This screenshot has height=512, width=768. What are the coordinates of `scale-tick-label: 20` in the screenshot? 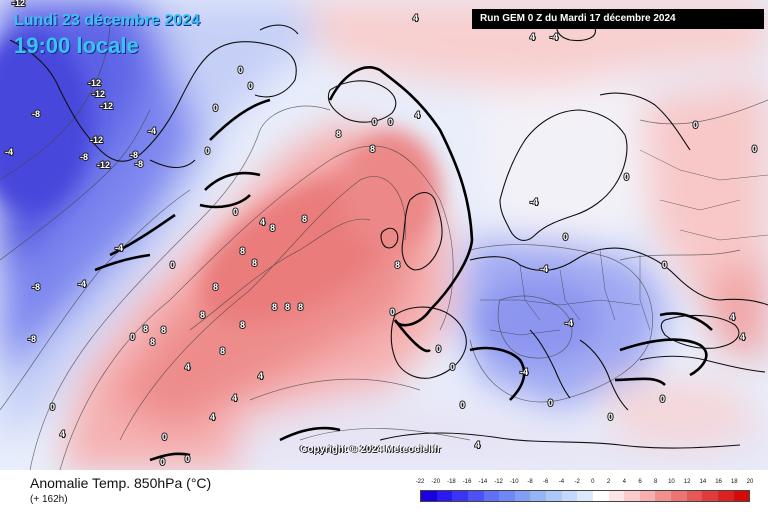 It's located at (750, 482).